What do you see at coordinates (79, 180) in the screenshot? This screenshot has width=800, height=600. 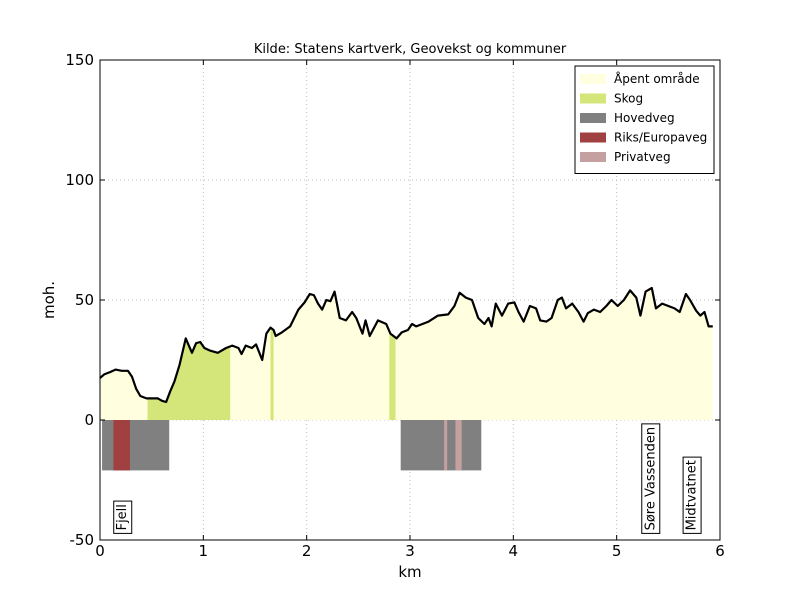 I see `y-tick-label: 100` at bounding box center [79, 180].